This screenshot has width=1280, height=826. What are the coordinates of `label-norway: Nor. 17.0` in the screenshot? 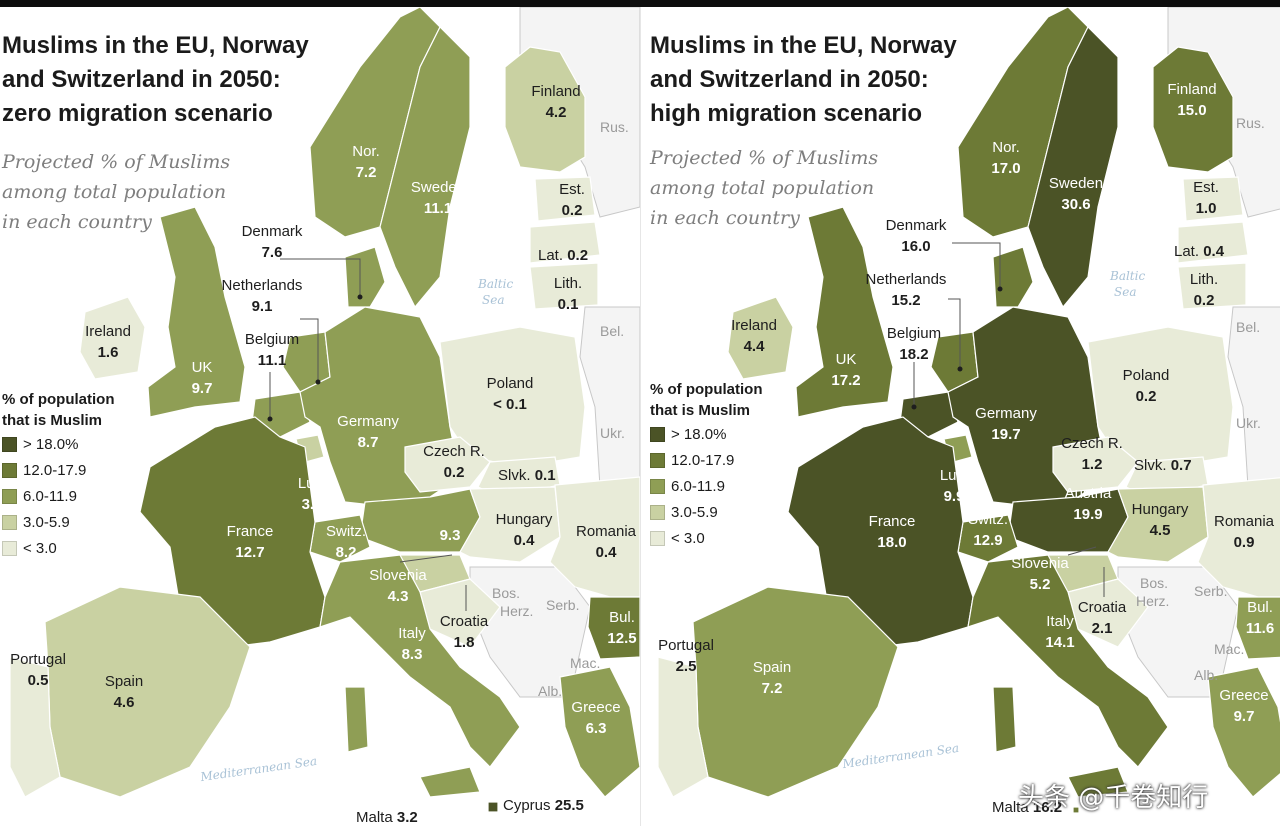 It's located at (1005, 158).